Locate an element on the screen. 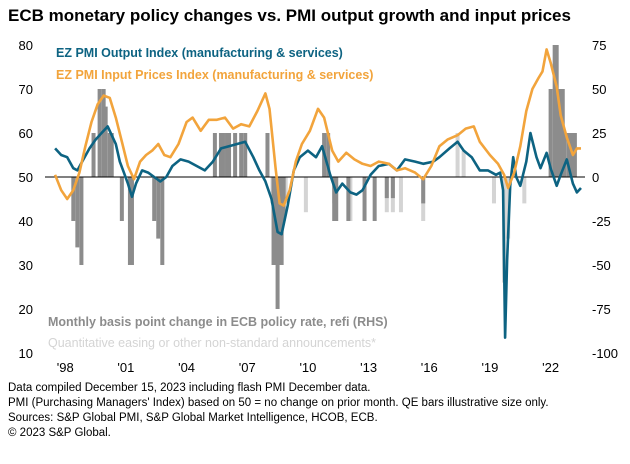  y-right-tick-label: 50 is located at coordinates (599, 89).